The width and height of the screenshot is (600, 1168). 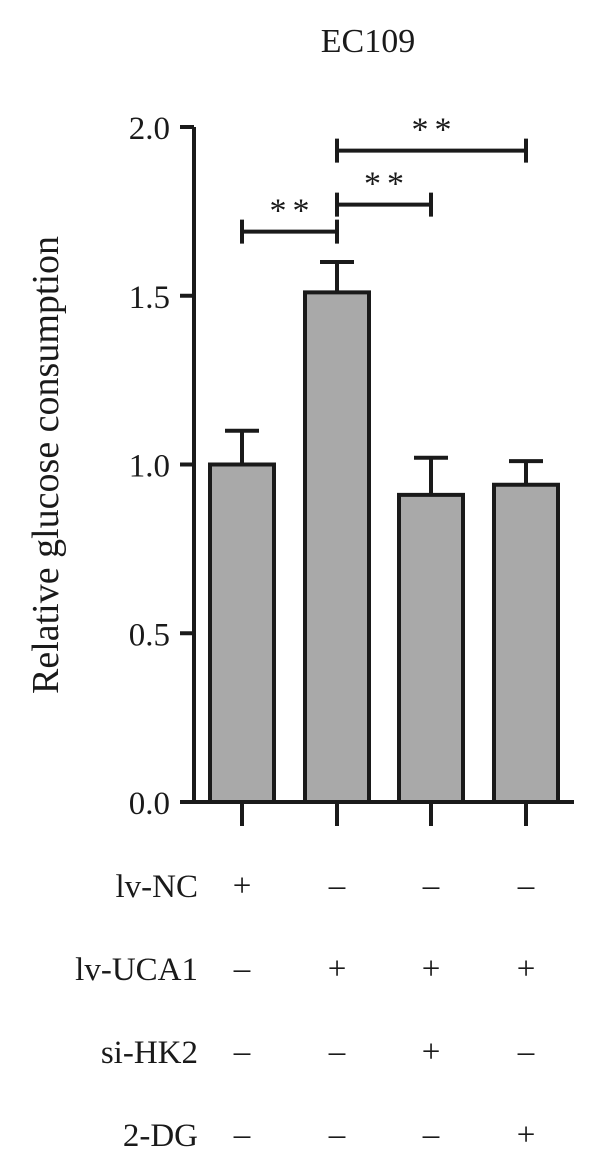 I want to click on condition-label: 2-DG, so click(x=160, y=1136).